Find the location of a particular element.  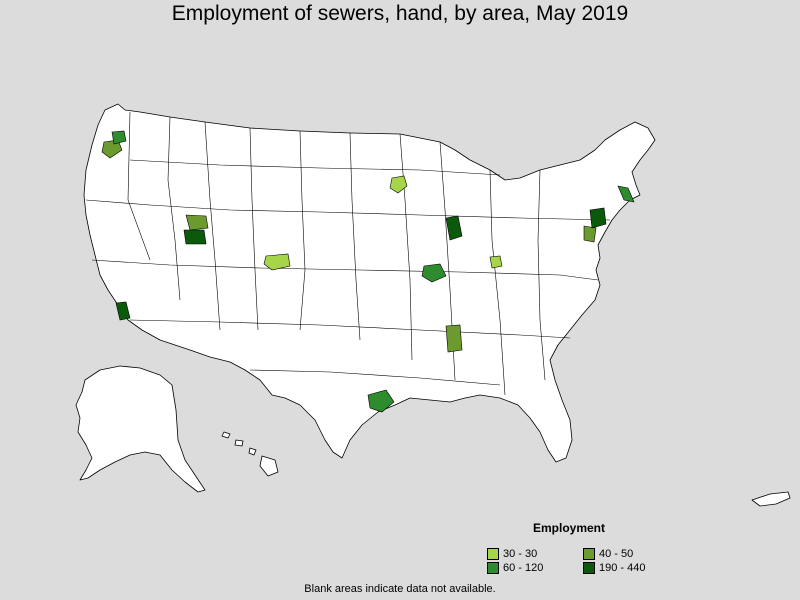

area-190-salt-lake is located at coordinates (195, 237).